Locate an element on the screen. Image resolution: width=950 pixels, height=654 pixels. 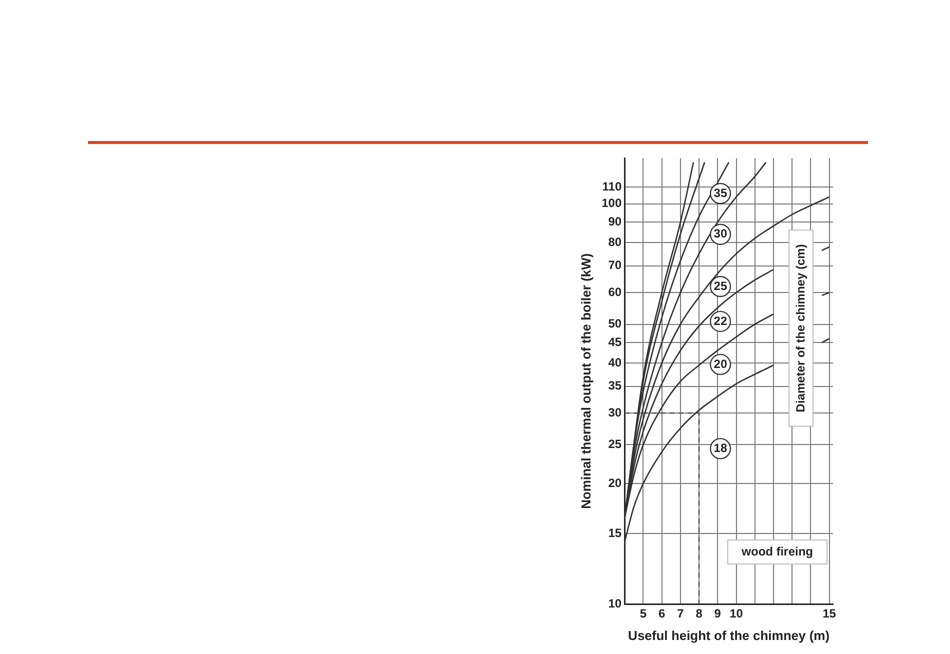
y-tick-label: 40 is located at coordinates (615, 362).